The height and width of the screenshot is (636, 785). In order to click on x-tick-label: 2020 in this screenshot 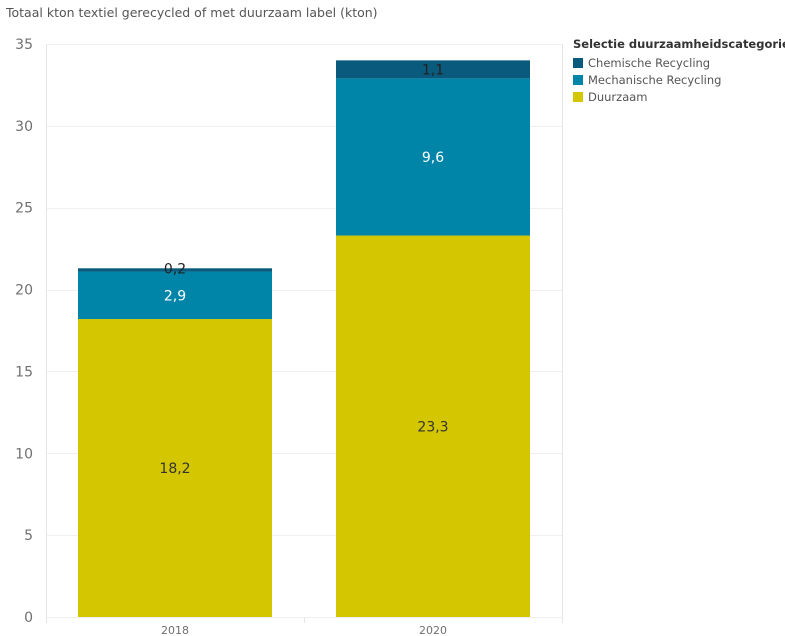, I will do `click(433, 630)`.